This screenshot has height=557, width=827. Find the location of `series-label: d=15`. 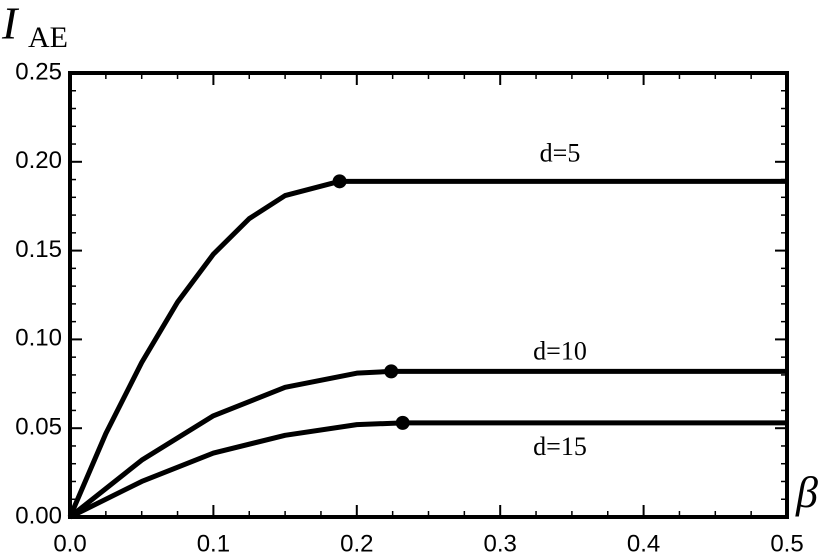

series-label: d=15 is located at coordinates (560, 446).